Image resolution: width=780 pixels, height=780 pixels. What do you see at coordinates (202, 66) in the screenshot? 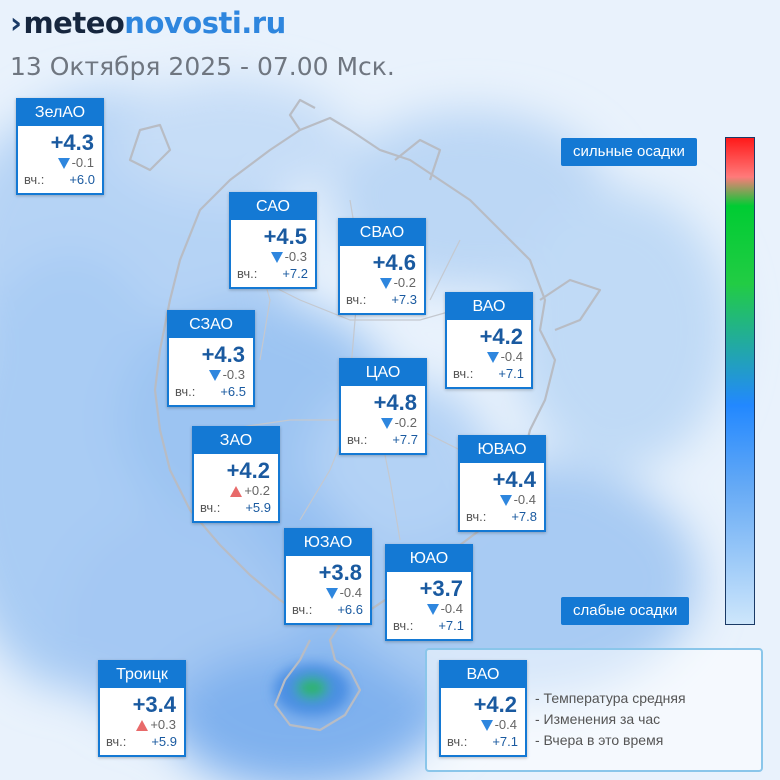
I see `date-time-caption: 13 Октября 2025 - 07.00 Мск.` at bounding box center [202, 66].